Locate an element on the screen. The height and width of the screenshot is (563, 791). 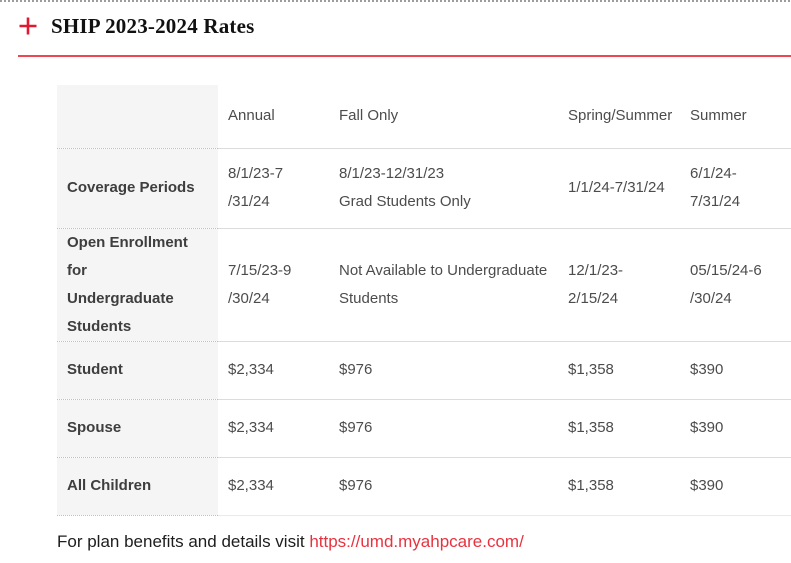
corner-cell is located at coordinates (137, 116).